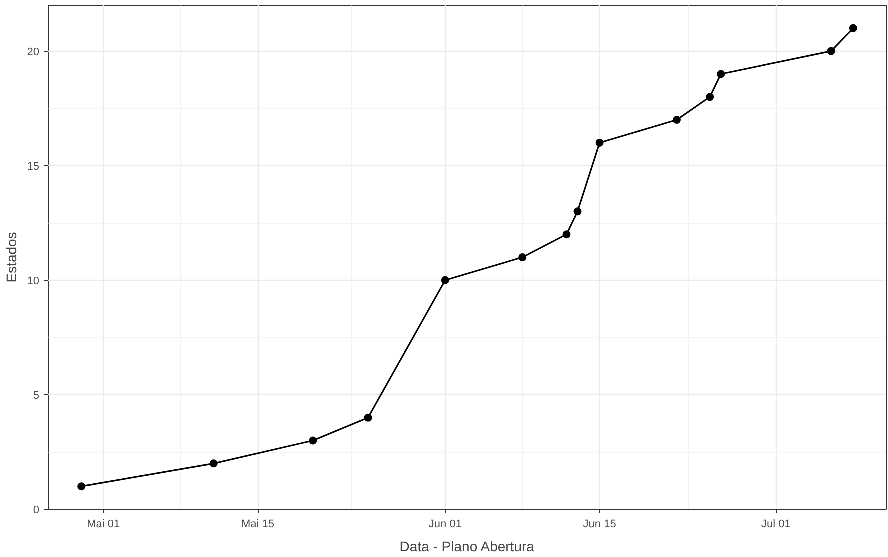 The width and height of the screenshot is (888, 557). Describe the element at coordinates (599, 524) in the screenshot. I see `x-tick-label: Jun 15` at that location.